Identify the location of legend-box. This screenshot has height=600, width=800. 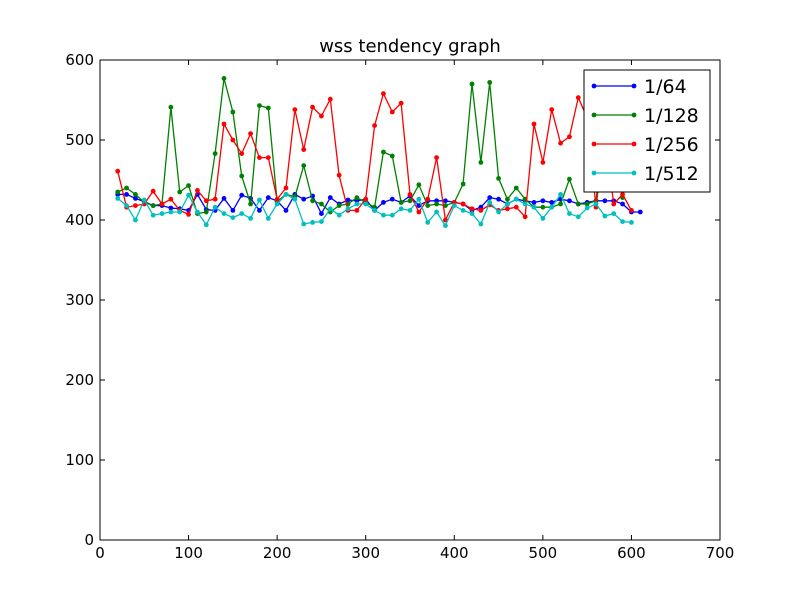
(647, 131).